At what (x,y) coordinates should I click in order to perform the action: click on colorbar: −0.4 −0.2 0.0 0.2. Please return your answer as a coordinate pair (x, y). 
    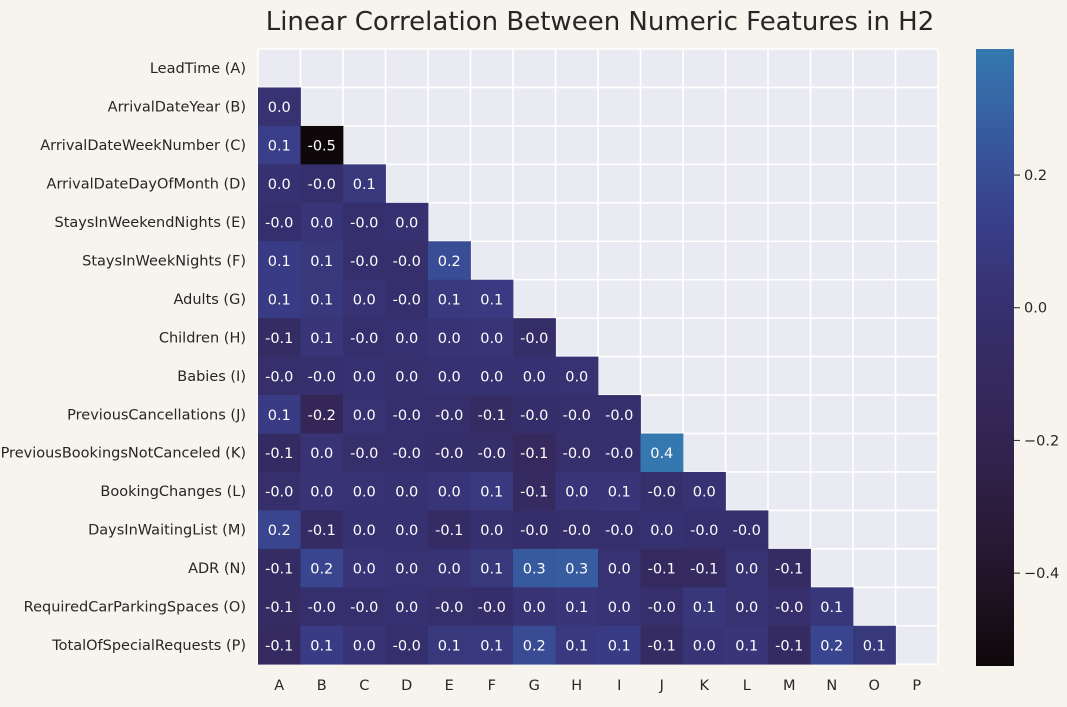
    Looking at the image, I should click on (1017, 357).